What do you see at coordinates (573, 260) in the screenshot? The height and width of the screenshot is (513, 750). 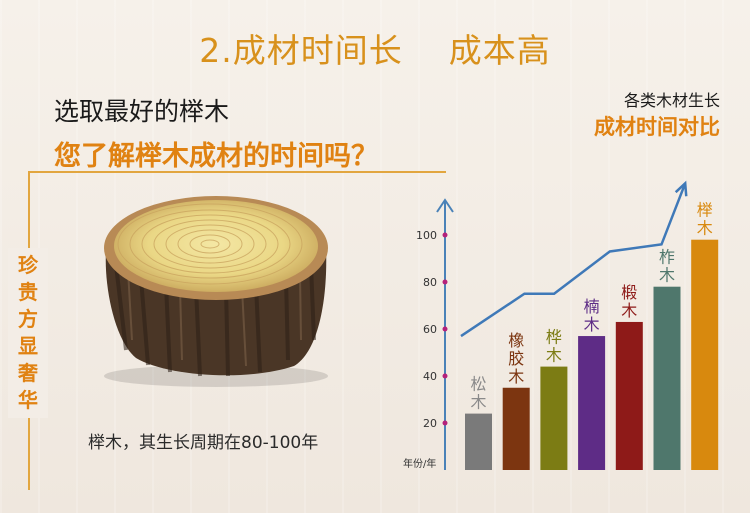 I see `trend-line` at bounding box center [573, 260].